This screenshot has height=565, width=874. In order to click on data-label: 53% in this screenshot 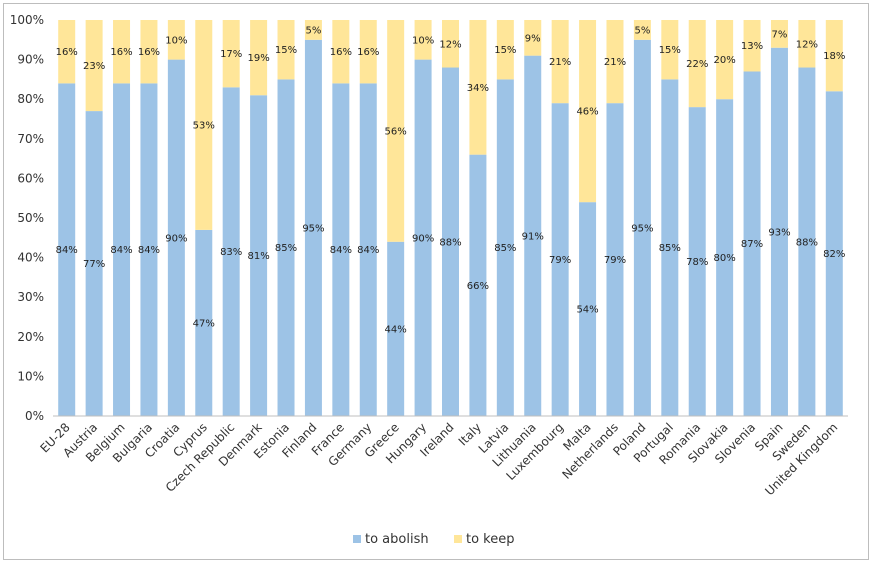, I will do `click(204, 125)`.